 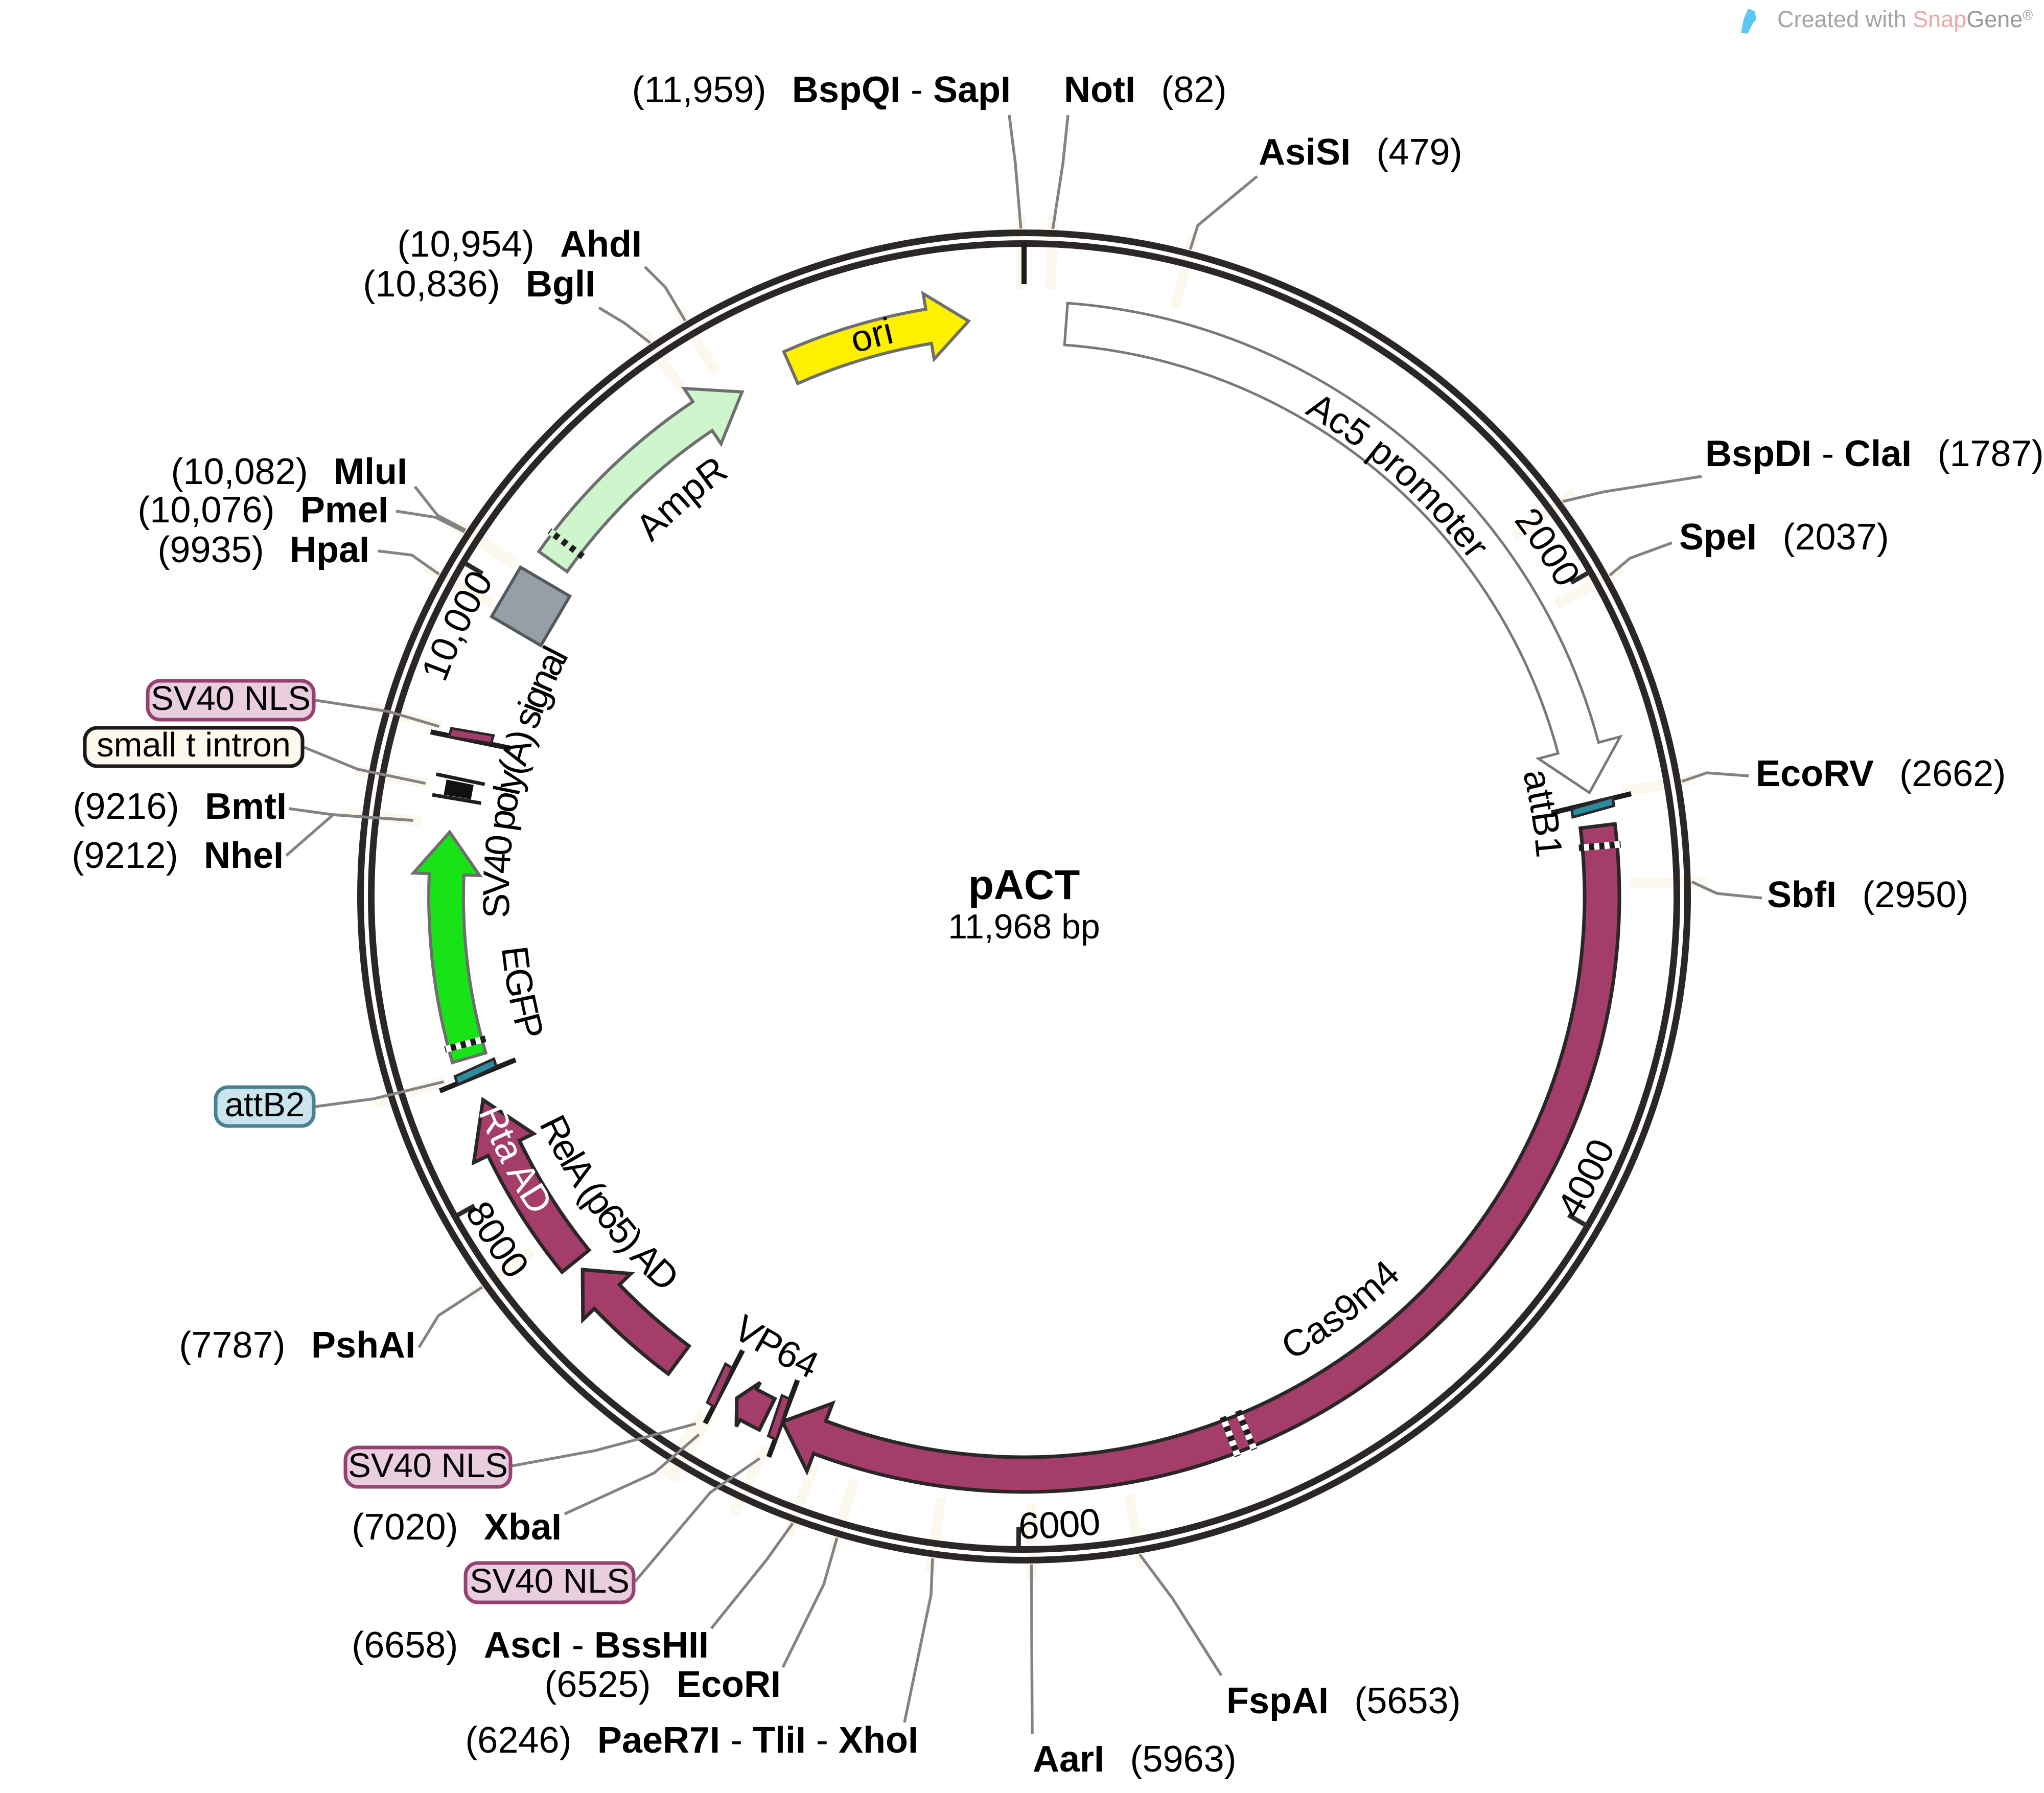 What do you see at coordinates (662, 1684) in the screenshot?
I see `svg-text: (6525) EcoRI` at bounding box center [662, 1684].